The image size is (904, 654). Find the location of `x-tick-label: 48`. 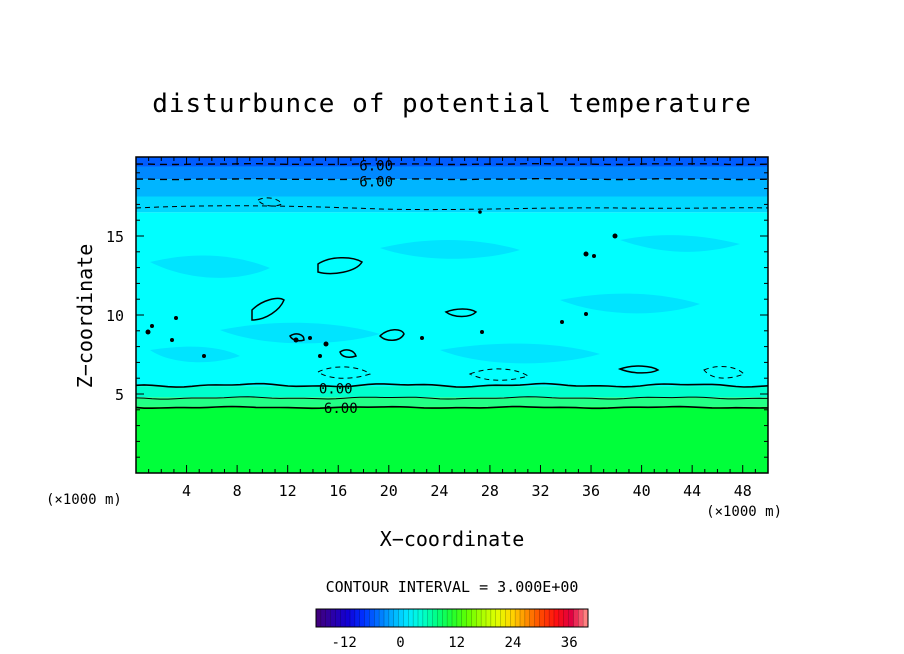

x-tick-label: 48 is located at coordinates (743, 491).